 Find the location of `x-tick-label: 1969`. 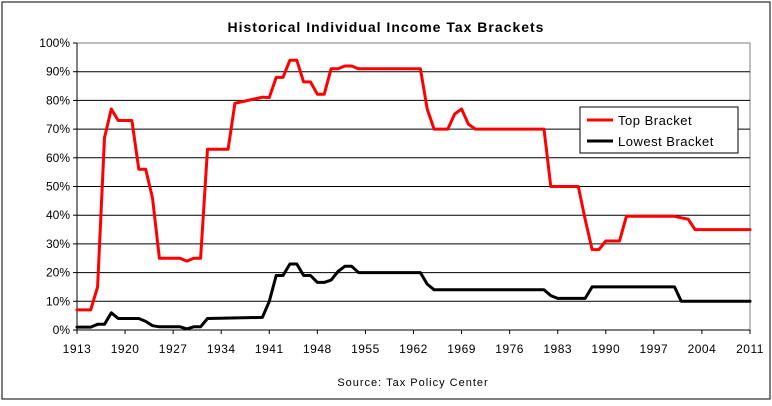

x-tick-label: 1969 is located at coordinates (461, 349).